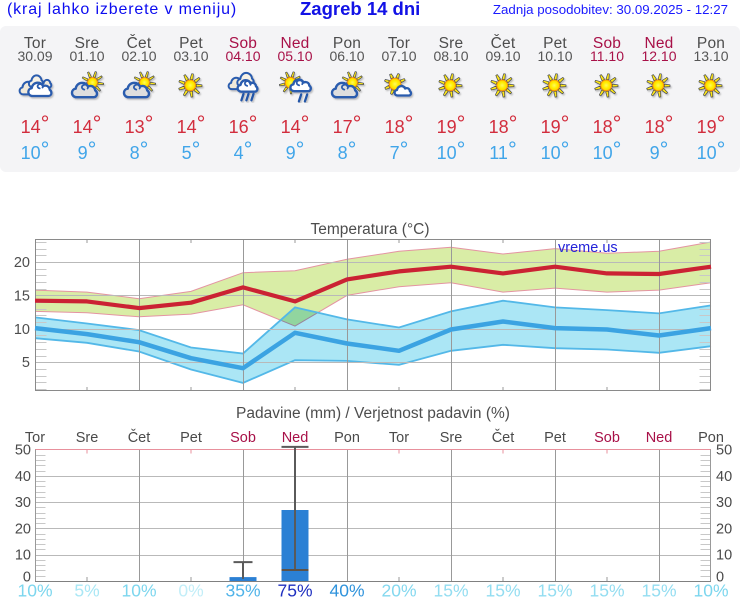  Describe the element at coordinates (26, 363) in the screenshot. I see `svg-text: 5` at that location.